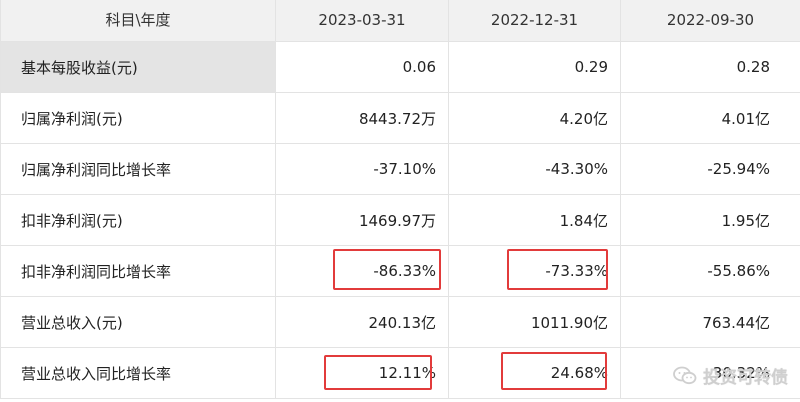  I want to click on cell-value: 763.44亿, so click(710, 322).